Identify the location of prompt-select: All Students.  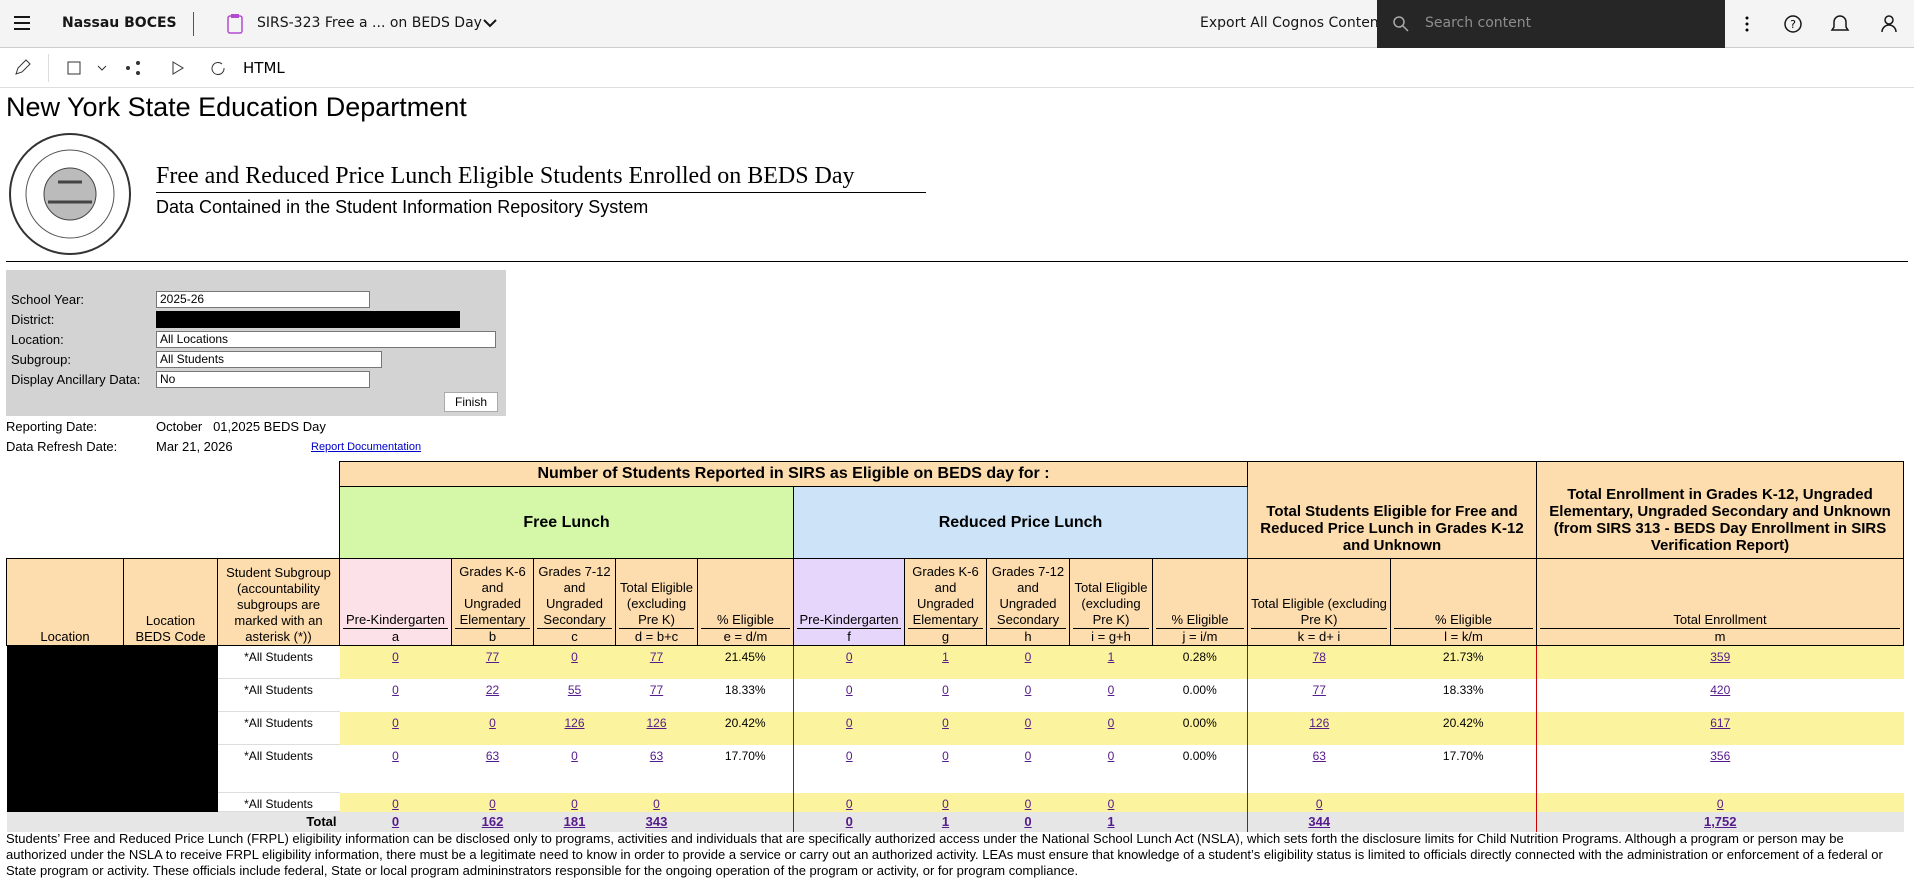
(269, 359).